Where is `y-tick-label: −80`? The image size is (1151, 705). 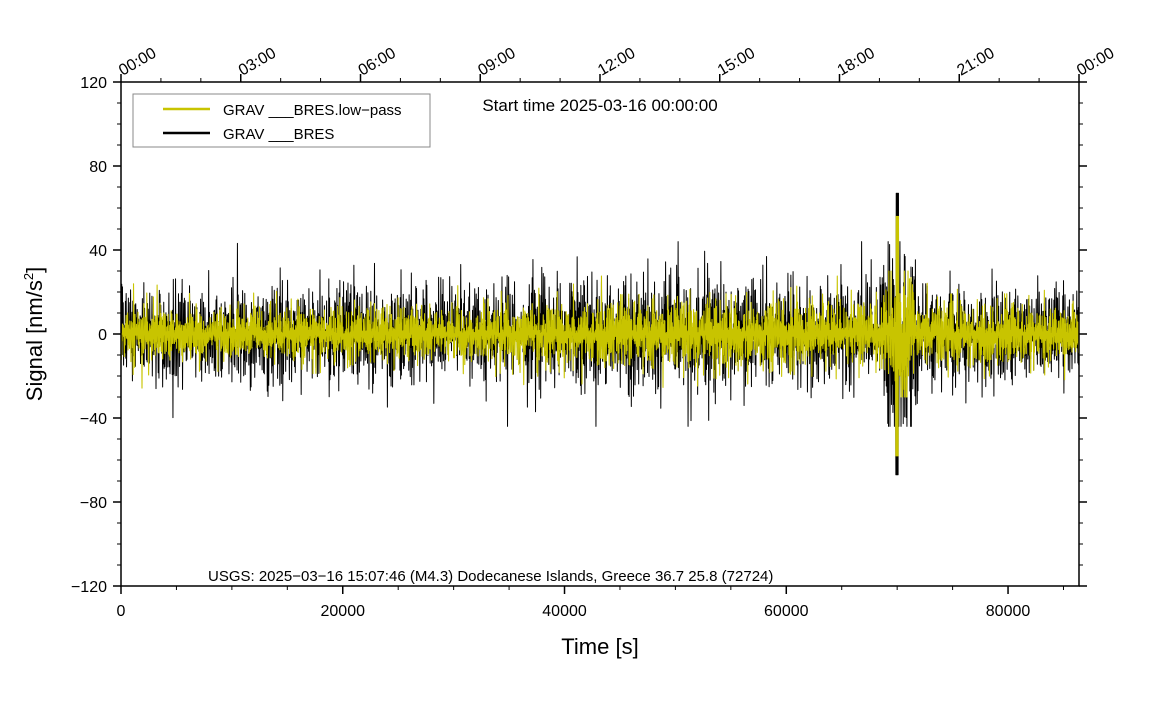 y-tick-label: −80 is located at coordinates (93, 503).